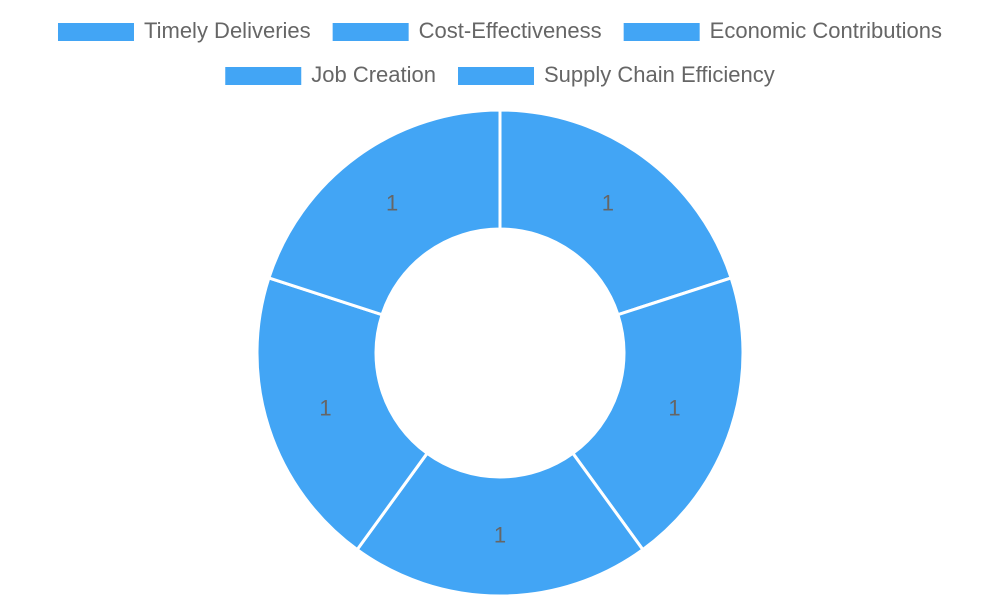  I want to click on legend-label: Economic Contributions, so click(826, 30).